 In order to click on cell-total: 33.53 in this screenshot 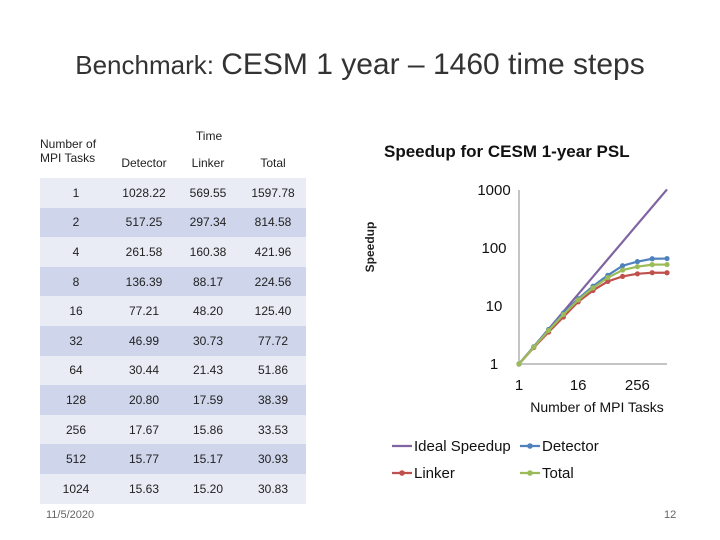, I will do `click(273, 429)`.